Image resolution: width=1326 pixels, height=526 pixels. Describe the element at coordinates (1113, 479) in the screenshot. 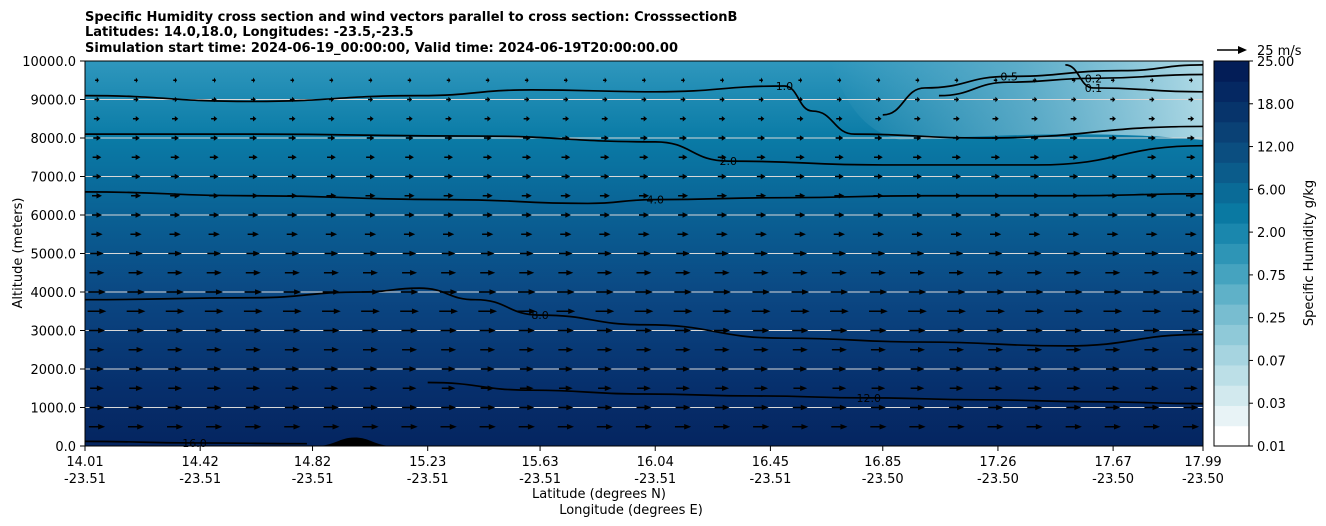

I see `x-tick-label-lon: -23.50` at that location.